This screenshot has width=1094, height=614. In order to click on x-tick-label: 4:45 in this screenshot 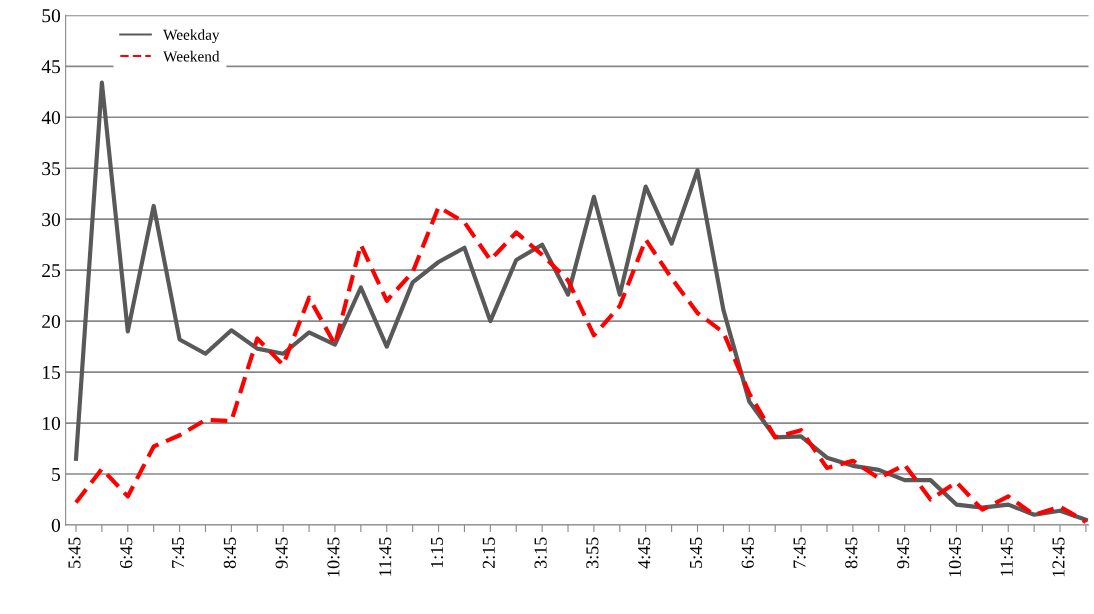, I will do `click(644, 553)`.